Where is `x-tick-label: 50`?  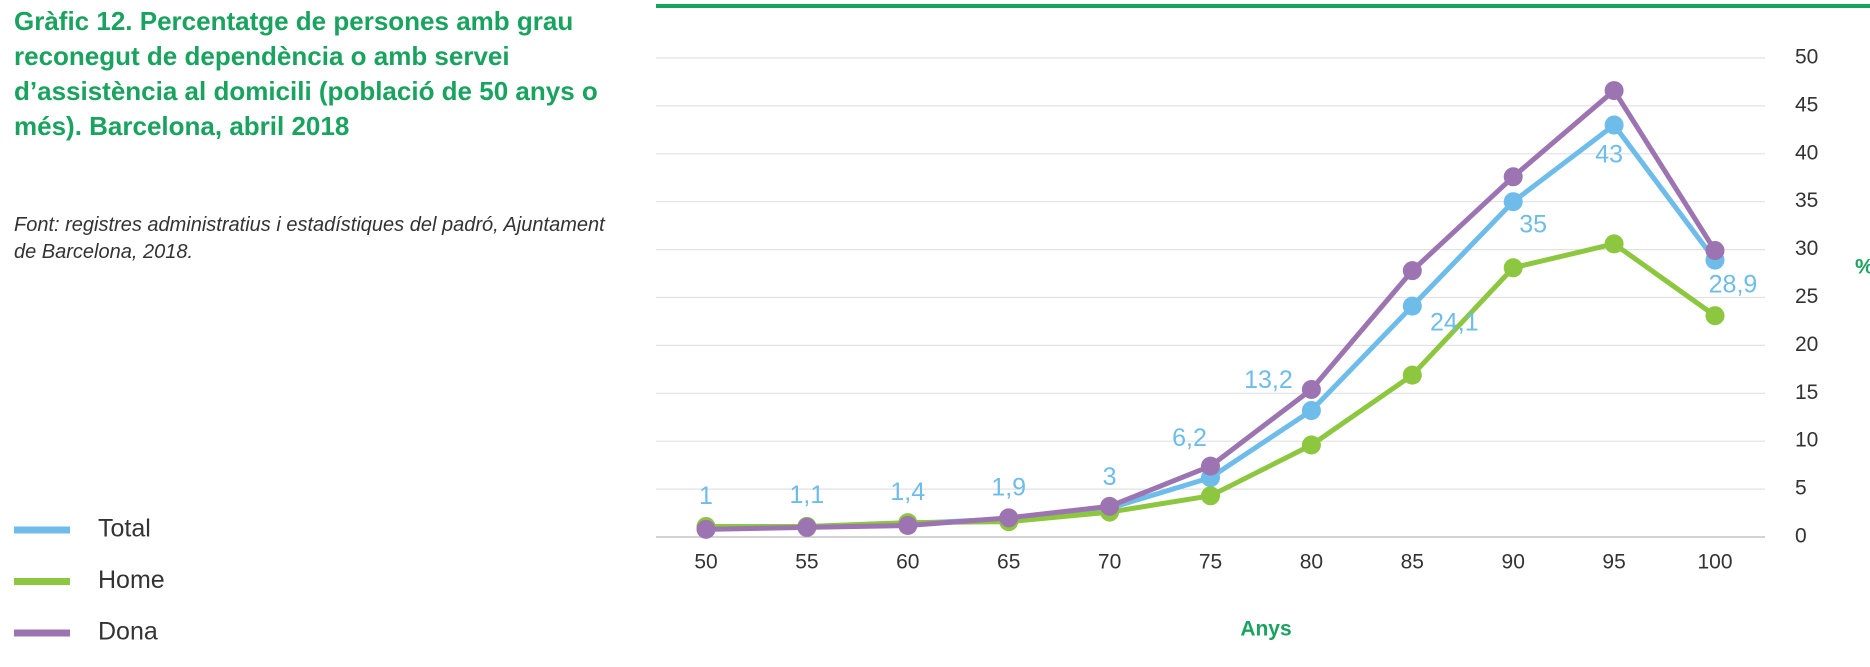
x-tick-label: 50 is located at coordinates (705, 562).